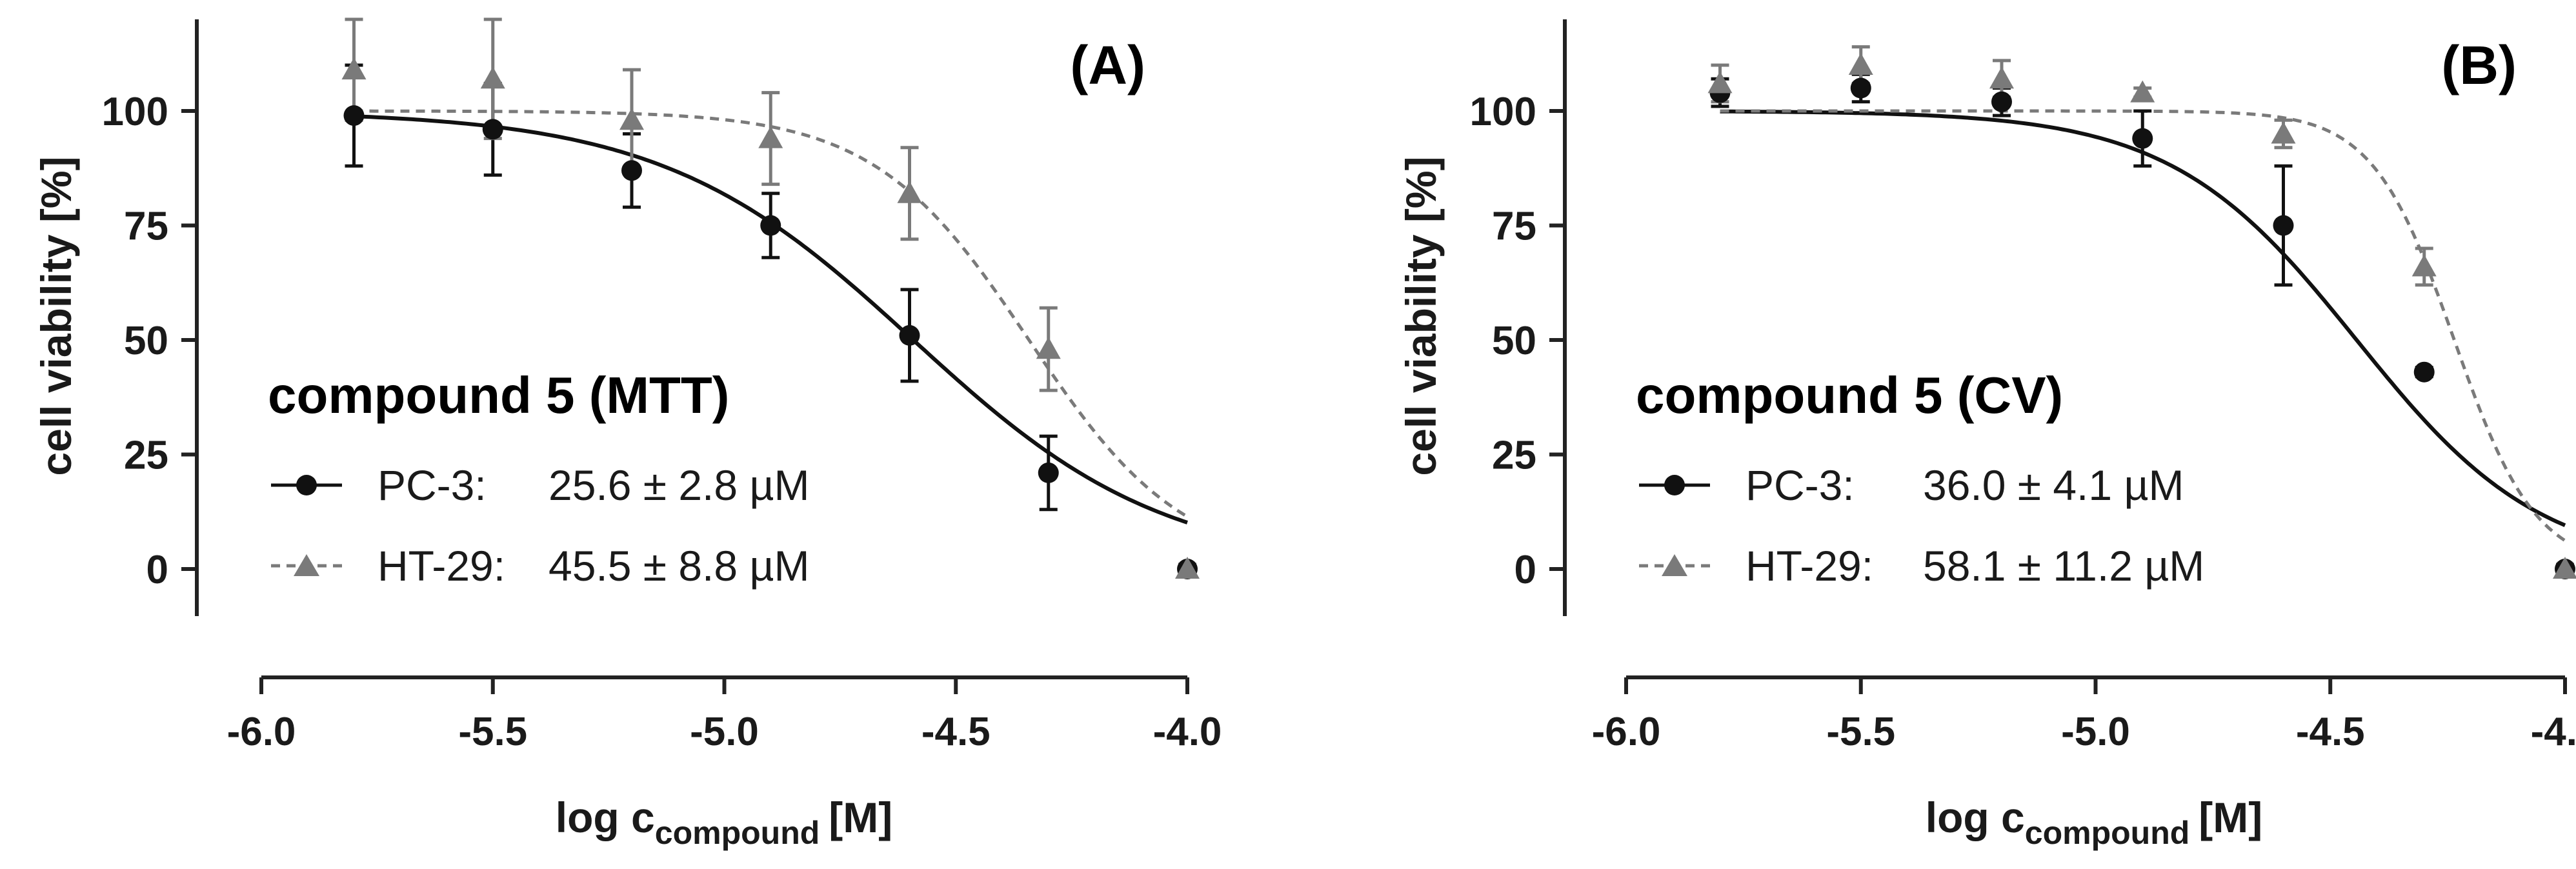  I want to click on legend-value-ht29: 45.5 ± 8.8 µM, so click(678, 566).